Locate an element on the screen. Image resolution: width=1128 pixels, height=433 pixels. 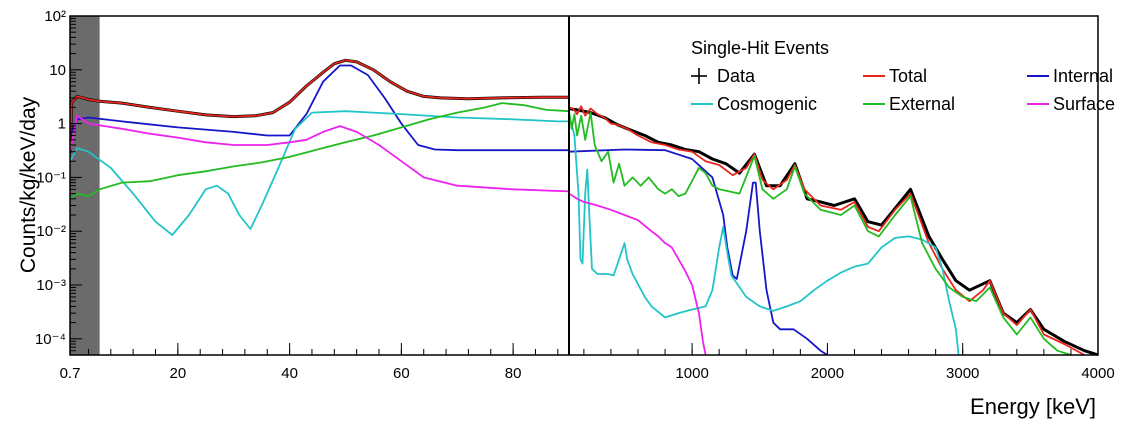
series-internal-low is located at coordinates (319, 108).